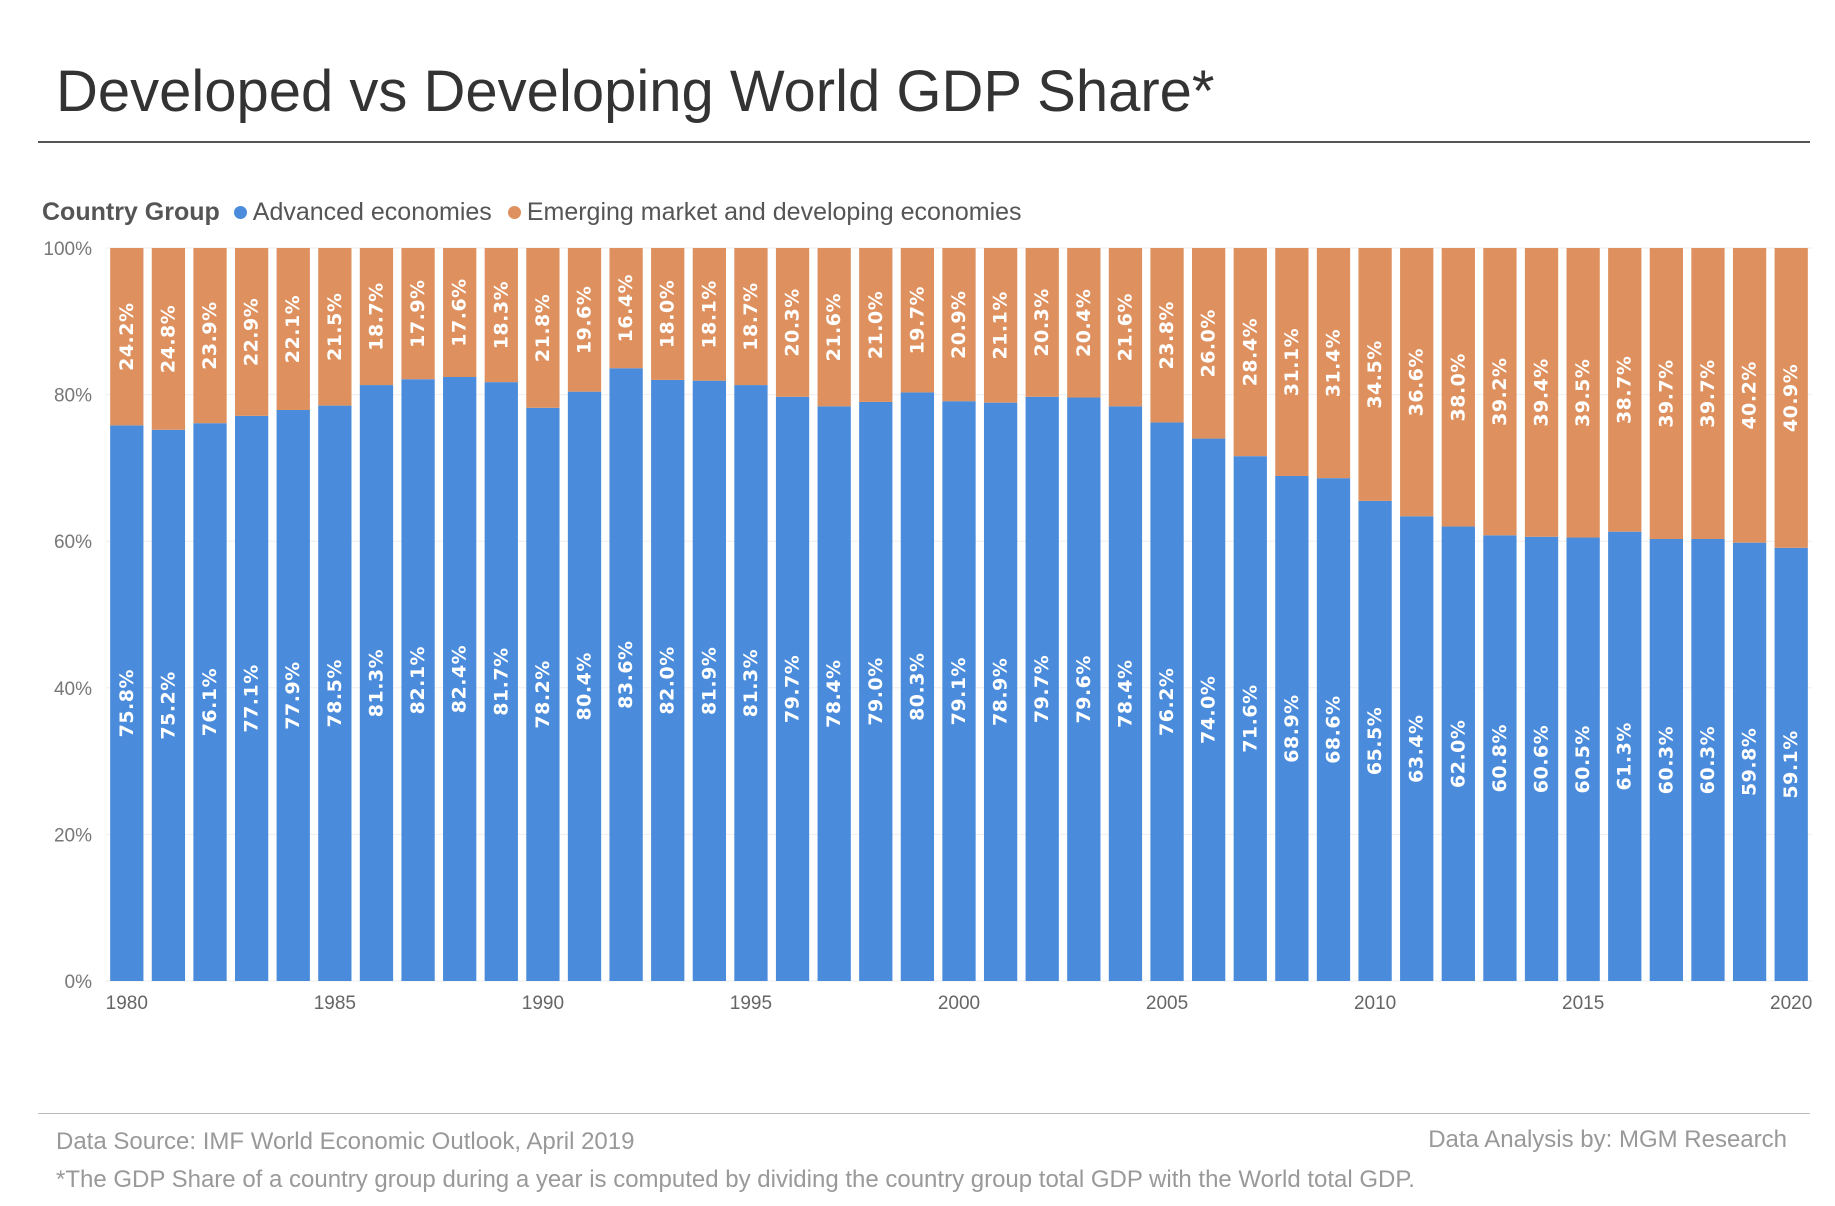  Describe the element at coordinates (1042, 689) in the screenshot. I see `data-label-advanced: 79.7%` at that location.